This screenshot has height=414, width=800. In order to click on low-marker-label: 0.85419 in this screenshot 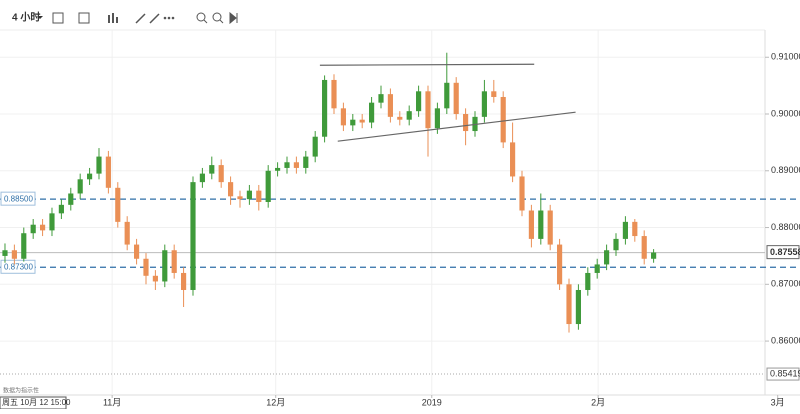, I will do `click(785, 373)`.